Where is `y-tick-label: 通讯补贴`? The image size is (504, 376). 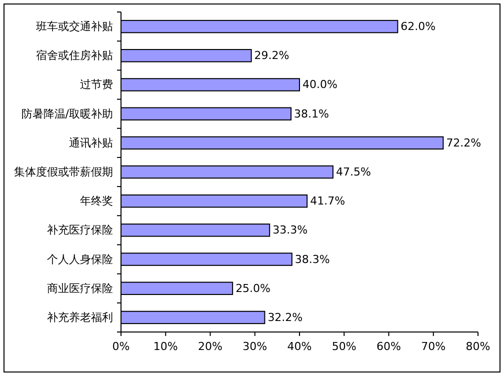
y-tick-label: 通讯补贴 is located at coordinates (91, 143).